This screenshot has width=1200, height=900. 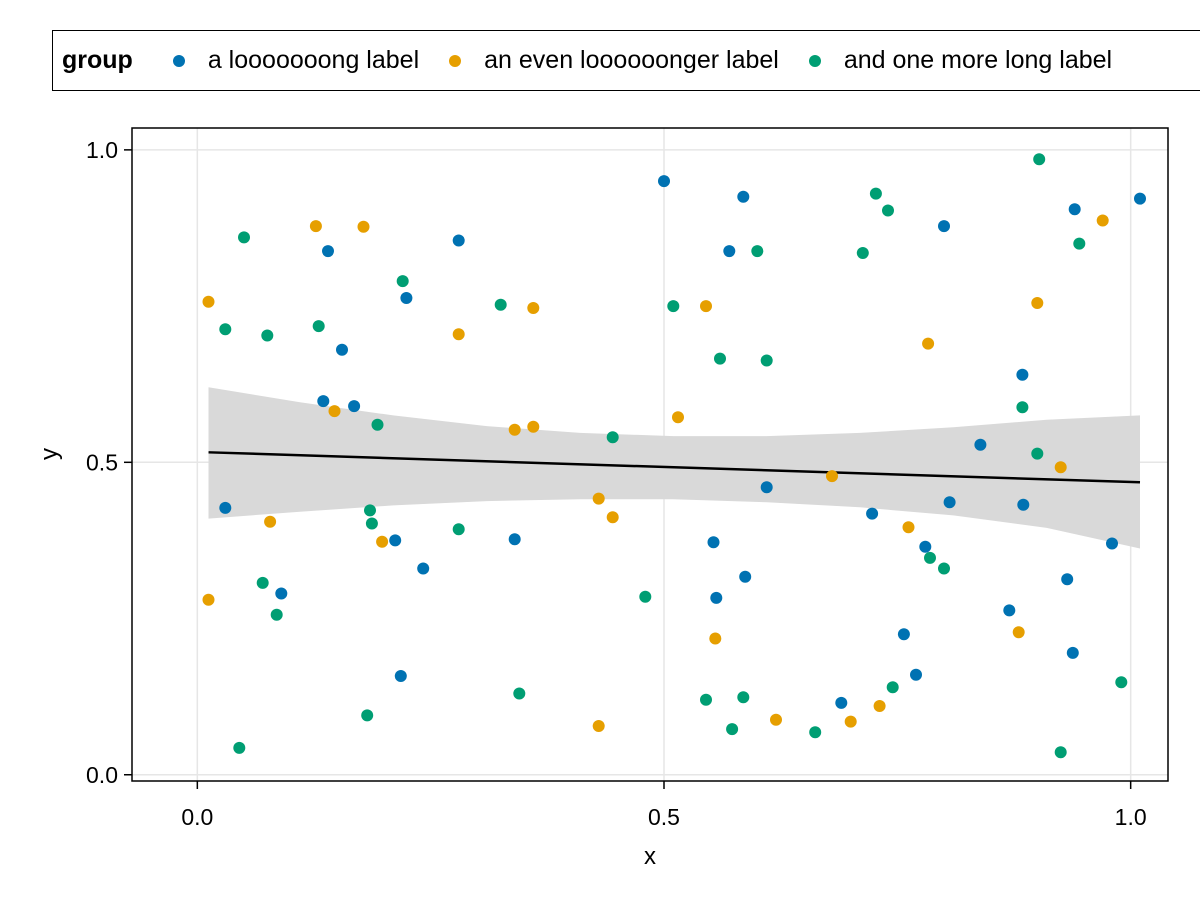 What do you see at coordinates (102, 462) in the screenshot?
I see `y-tick-label: 0.5` at bounding box center [102, 462].